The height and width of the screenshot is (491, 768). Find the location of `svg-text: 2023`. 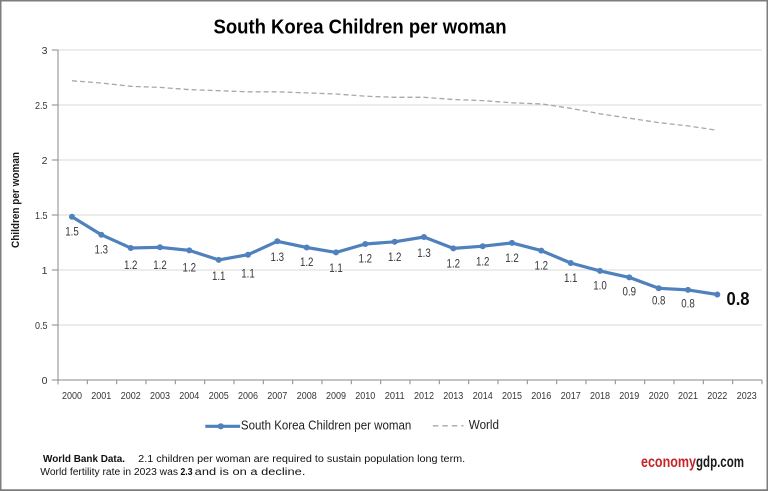

svg-text: 2023 is located at coordinates (747, 396).